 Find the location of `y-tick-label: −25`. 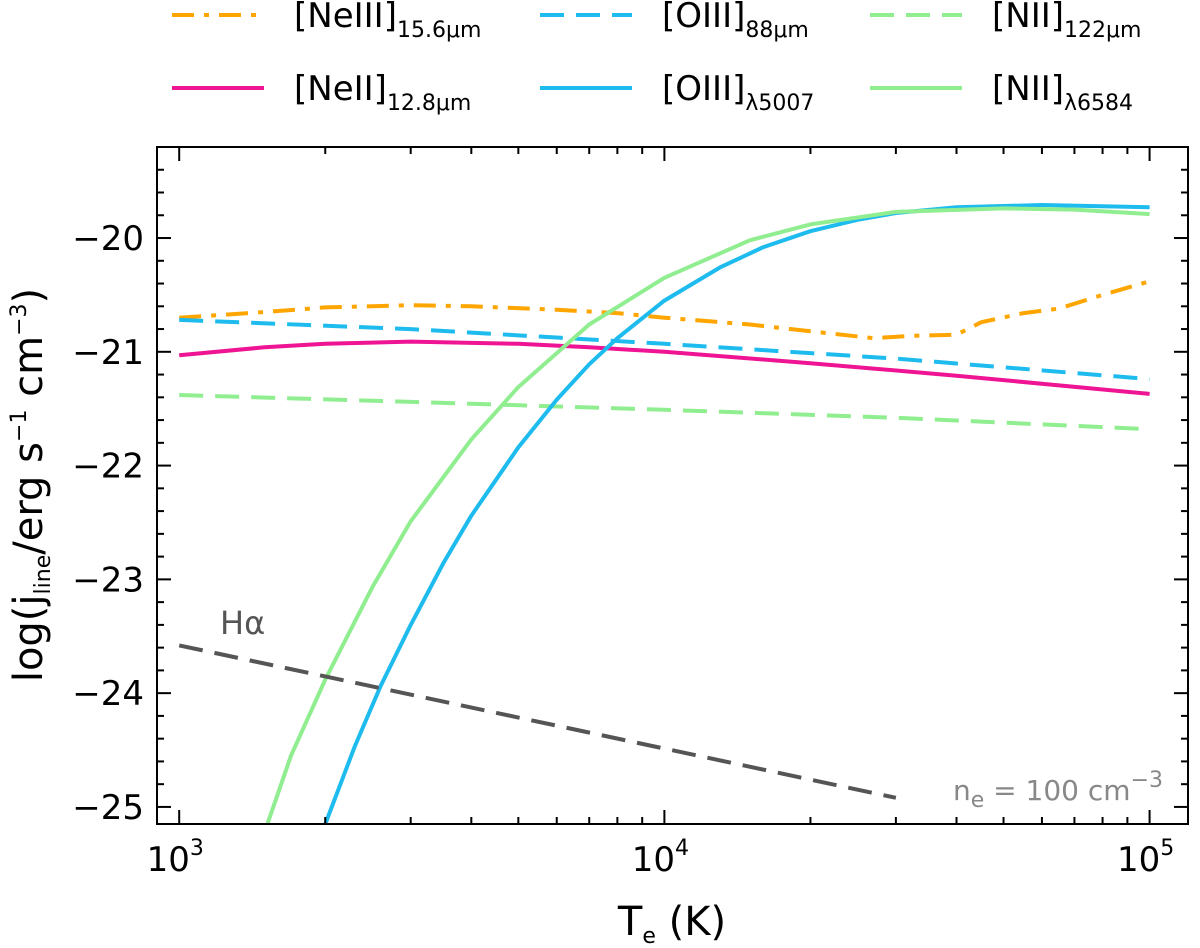

y-tick-label: −25 is located at coordinates (108, 808).